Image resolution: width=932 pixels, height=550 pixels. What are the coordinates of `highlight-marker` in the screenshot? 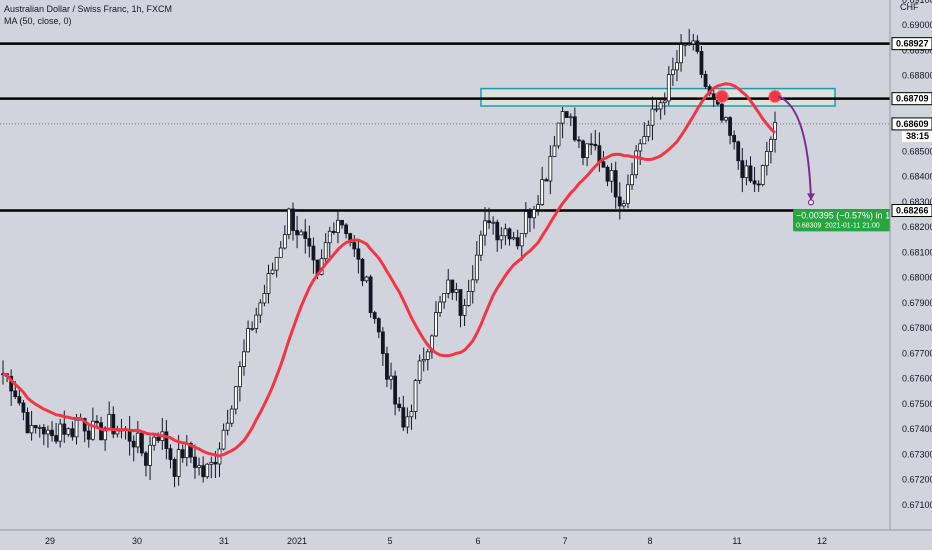 It's located at (722, 96).